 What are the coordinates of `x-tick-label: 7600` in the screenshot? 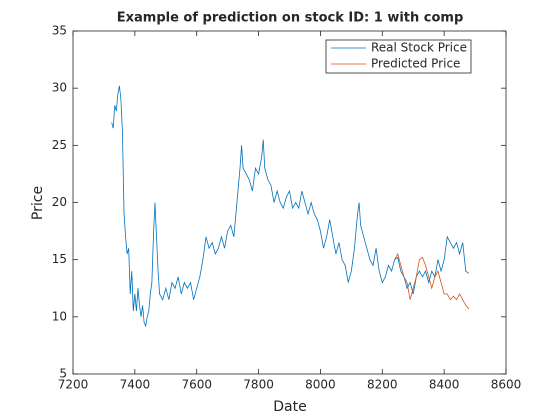 It's located at (196, 385).